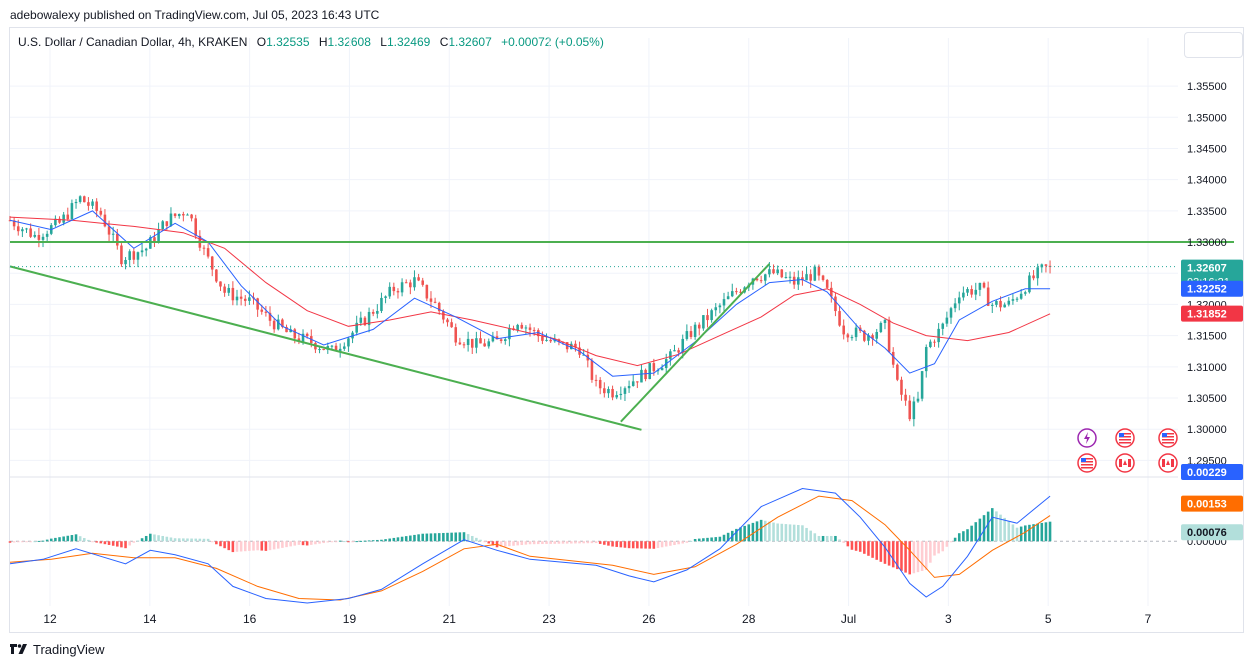  What do you see at coordinates (552, 42) in the screenshot?
I see `change-value: +0.00072 (+0.05%)` at bounding box center [552, 42].